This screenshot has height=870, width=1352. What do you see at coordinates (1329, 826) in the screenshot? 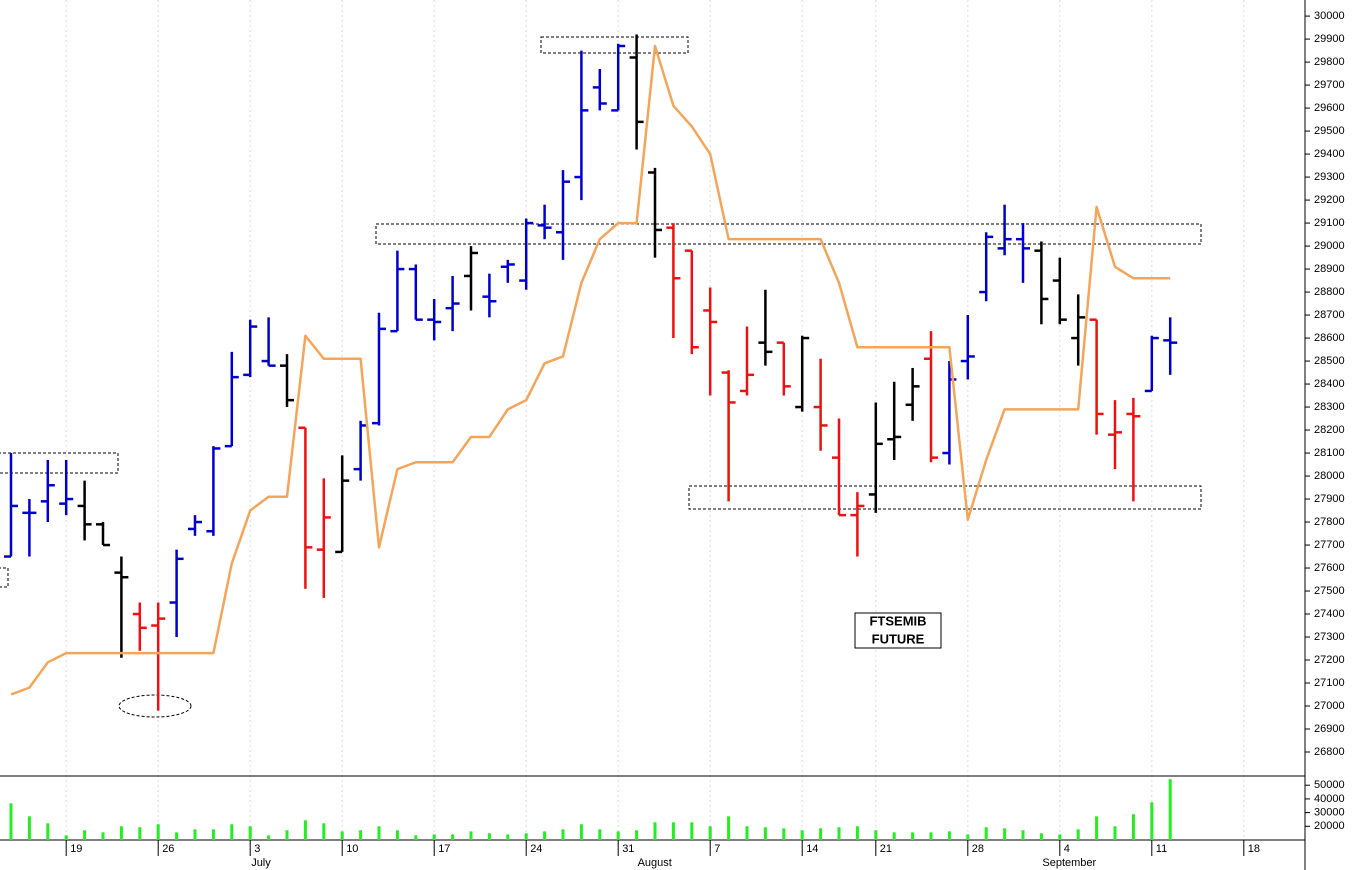
I see `y-tick-label: 20000` at bounding box center [1329, 826].